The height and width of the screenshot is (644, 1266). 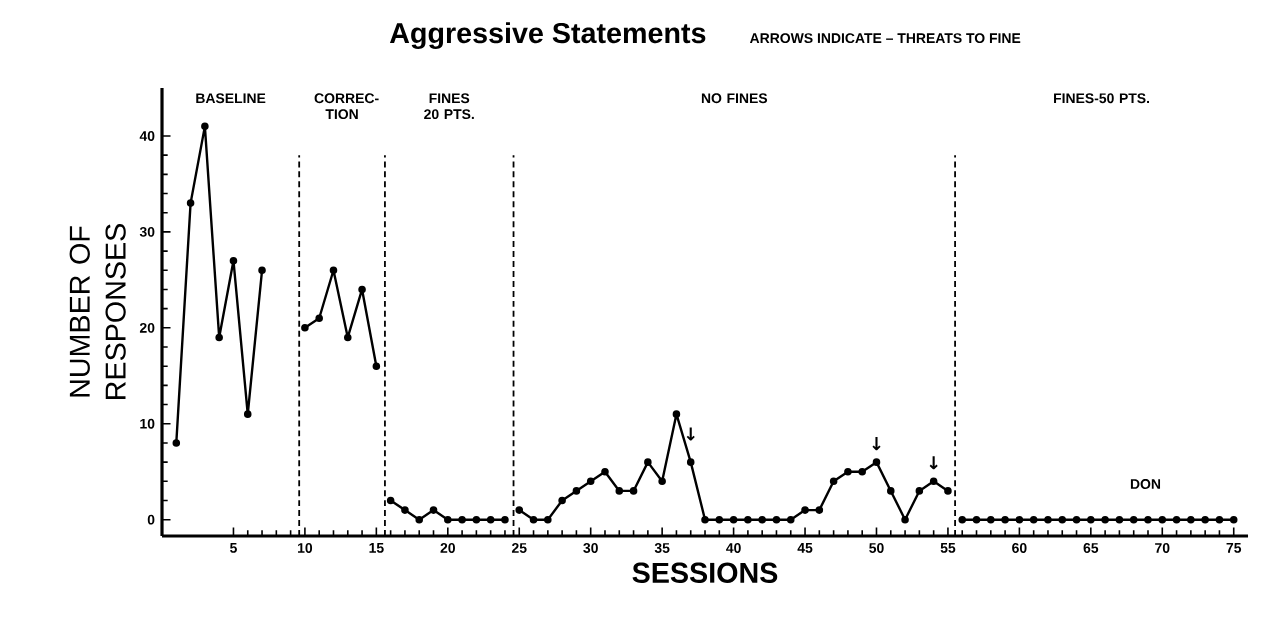 What do you see at coordinates (705, 572) in the screenshot?
I see `x-axis-title: SESSIONS` at bounding box center [705, 572].